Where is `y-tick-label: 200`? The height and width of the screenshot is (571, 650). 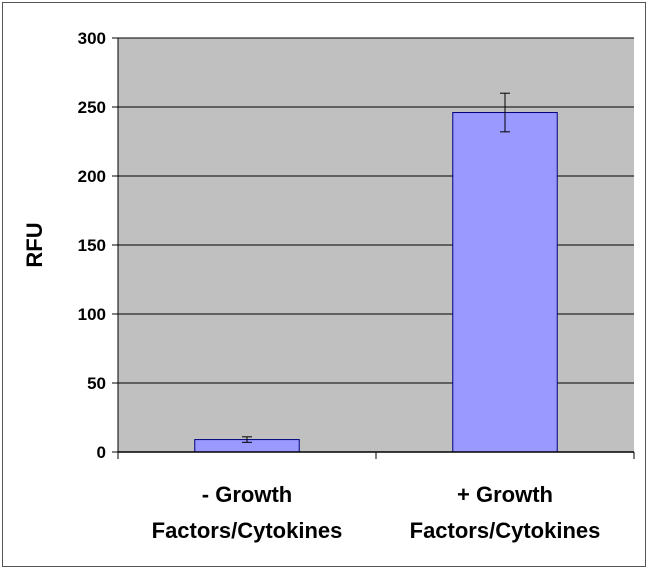
y-tick-label: 200 is located at coordinates (92, 176).